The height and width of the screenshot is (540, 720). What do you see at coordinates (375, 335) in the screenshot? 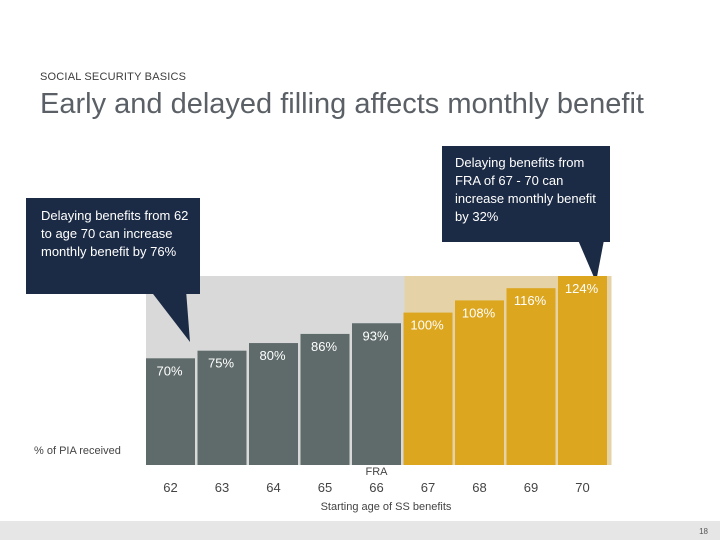
I see `data-label-age-66: 93%` at bounding box center [375, 335].